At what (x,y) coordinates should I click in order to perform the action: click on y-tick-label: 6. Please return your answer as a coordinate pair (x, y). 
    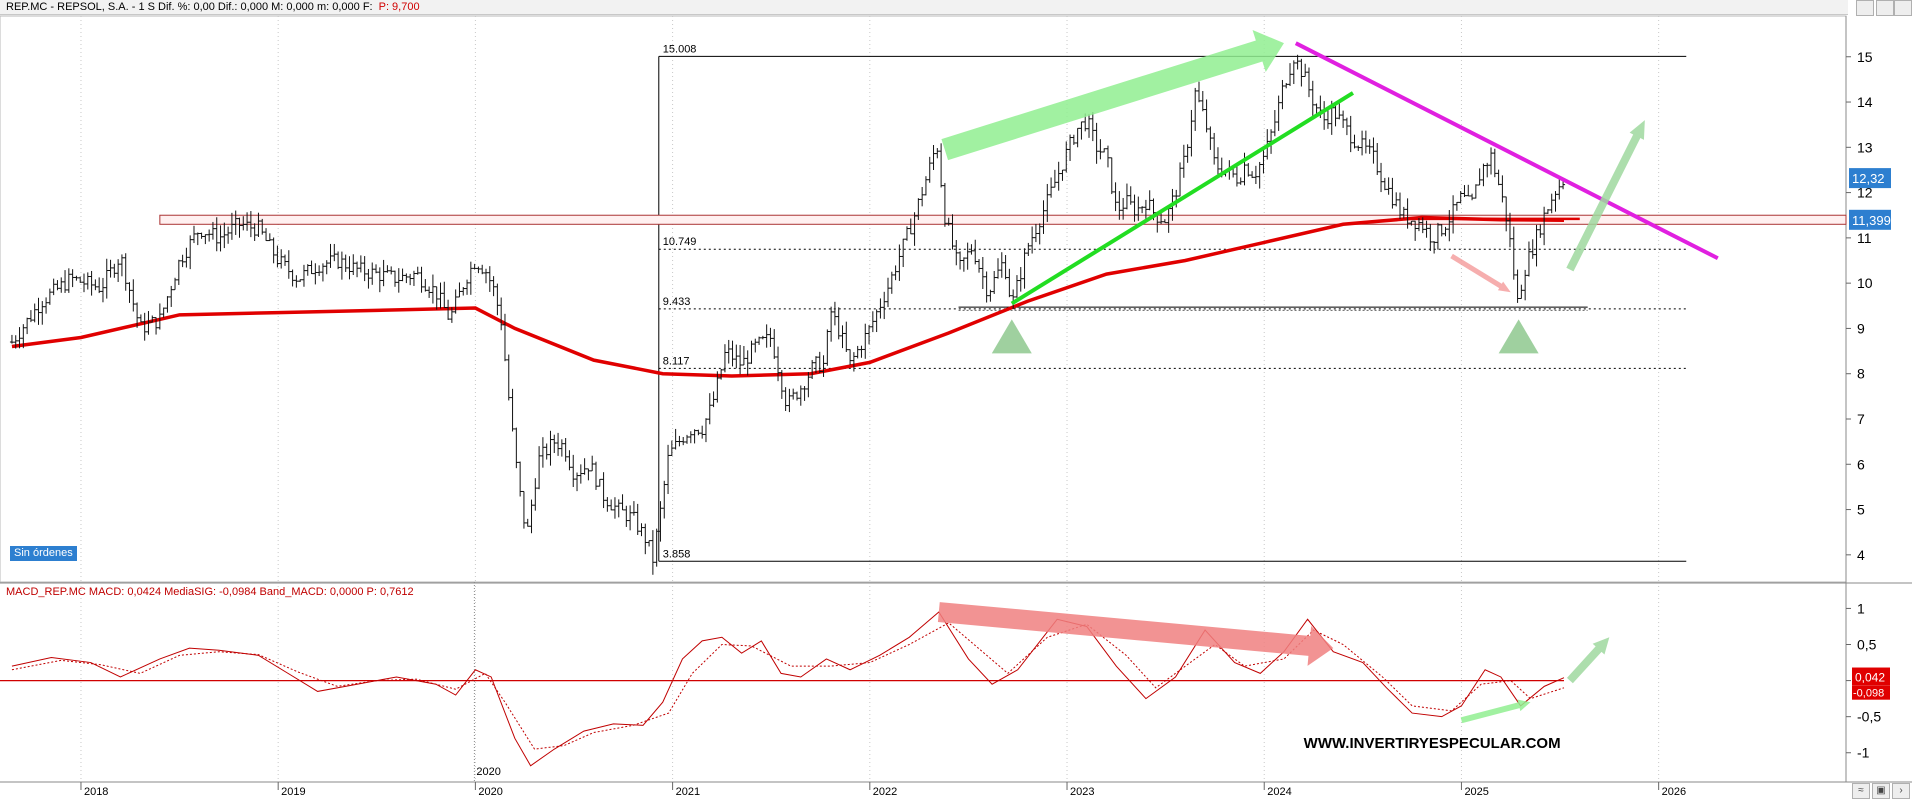
    Looking at the image, I should click on (1861, 464).